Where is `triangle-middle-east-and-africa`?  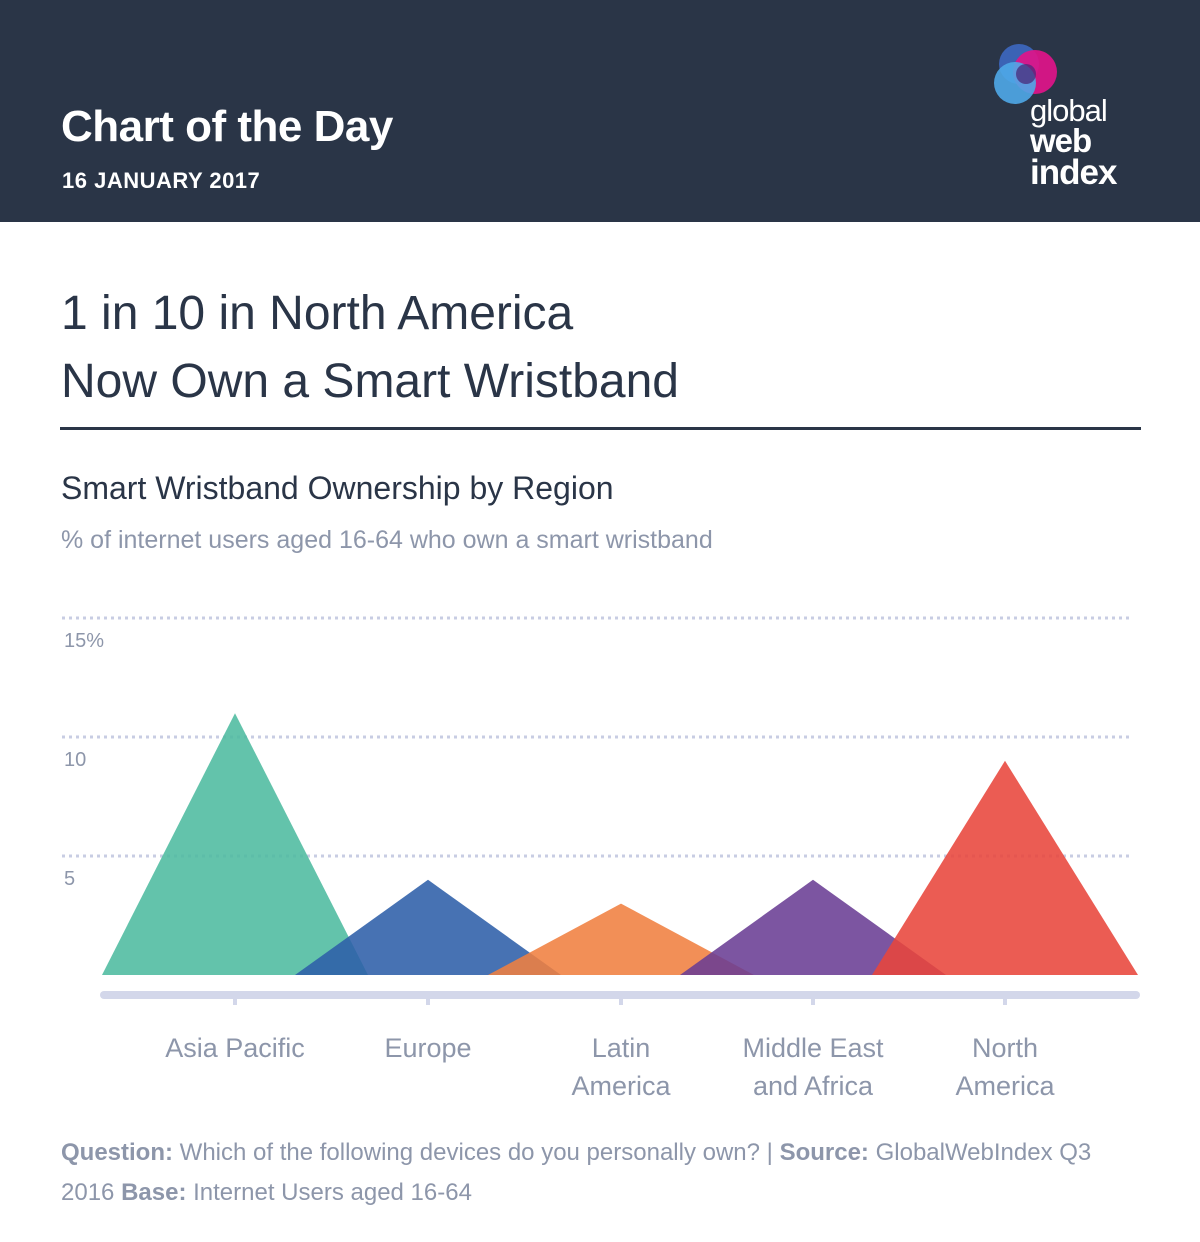
triangle-middle-east-and-africa is located at coordinates (813, 927).